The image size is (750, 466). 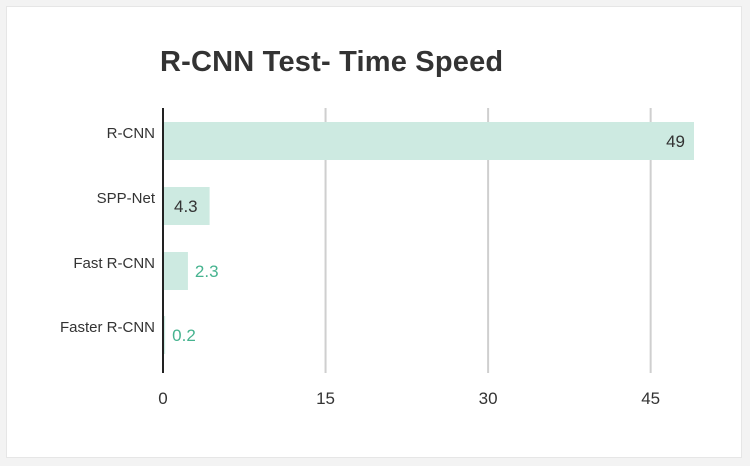 I want to click on chart-title: R-CNN Test- Time Speed, so click(x=332, y=62).